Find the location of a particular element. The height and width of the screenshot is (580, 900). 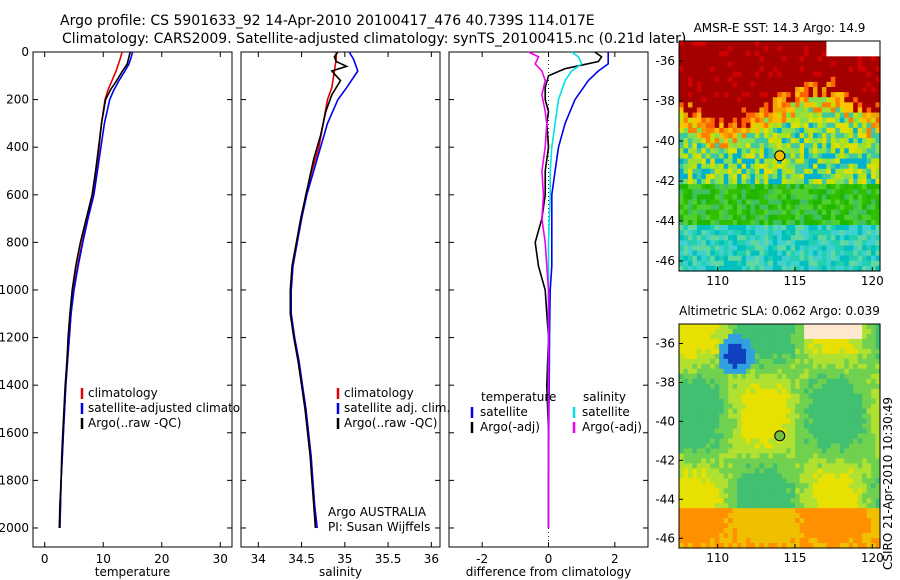

sst_map-title: AMSR-E SST: 14.3 Argo: 14.9 is located at coordinates (780, 28).